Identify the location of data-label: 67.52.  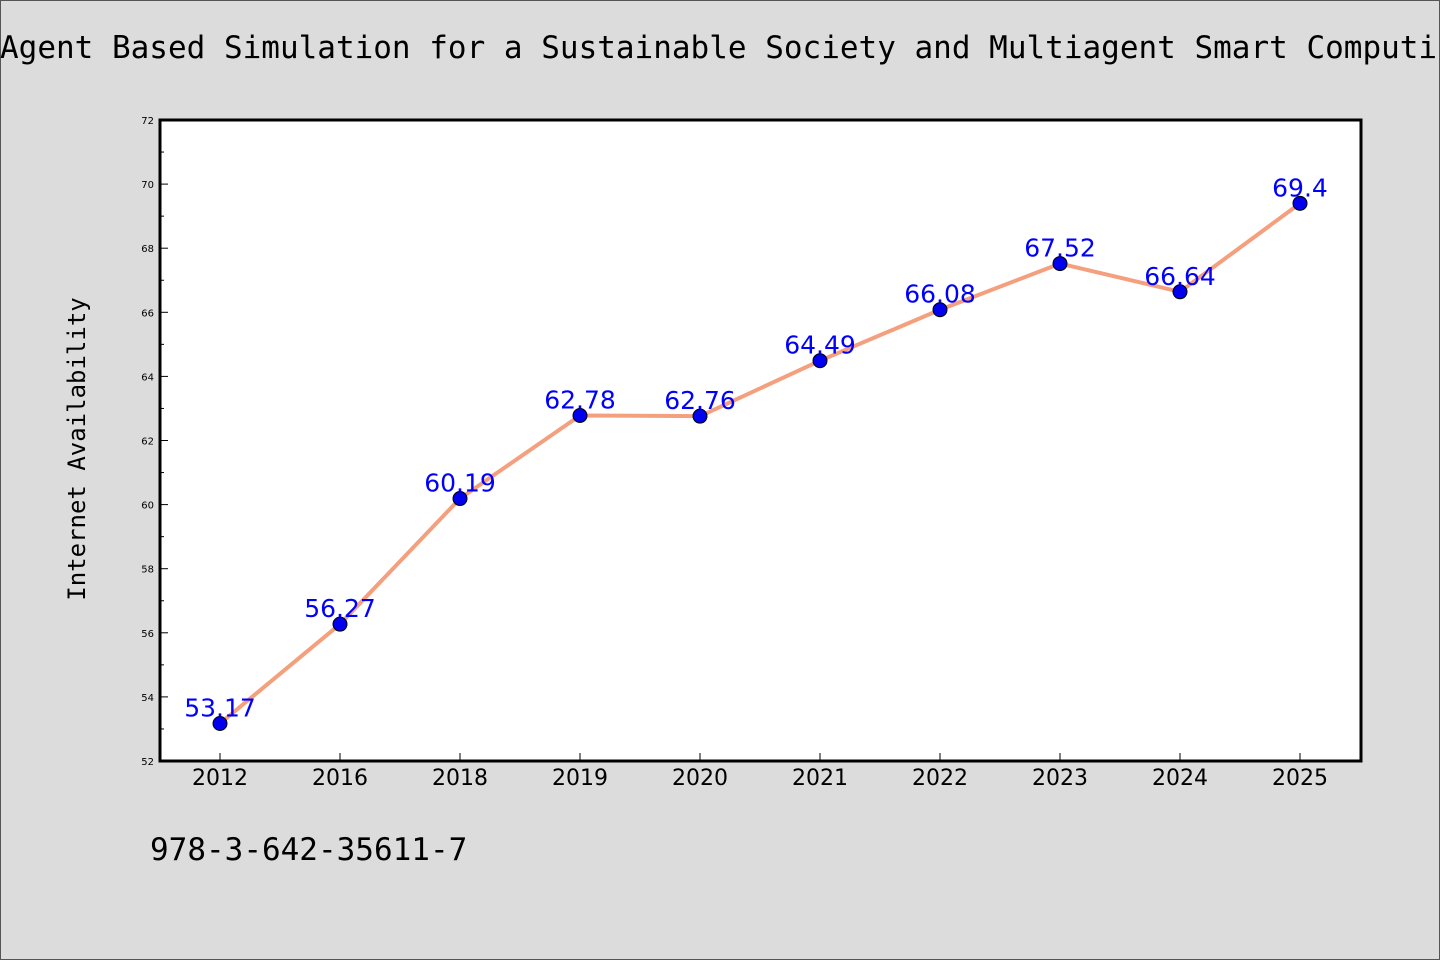
(1060, 248).